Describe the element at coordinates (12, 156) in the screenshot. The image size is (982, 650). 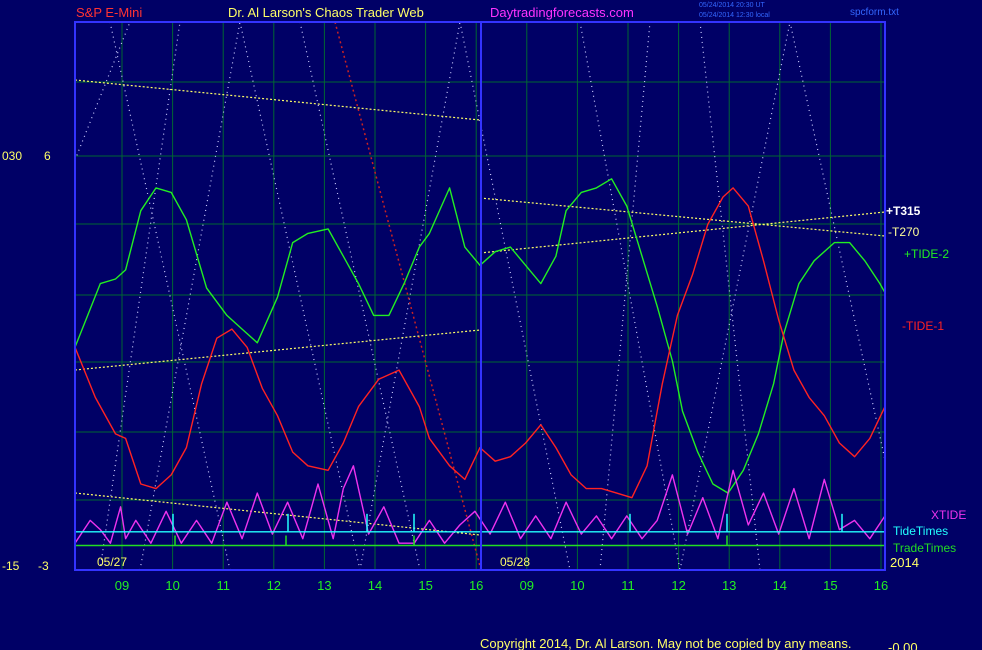
I see `axis-top-a: 030` at that location.